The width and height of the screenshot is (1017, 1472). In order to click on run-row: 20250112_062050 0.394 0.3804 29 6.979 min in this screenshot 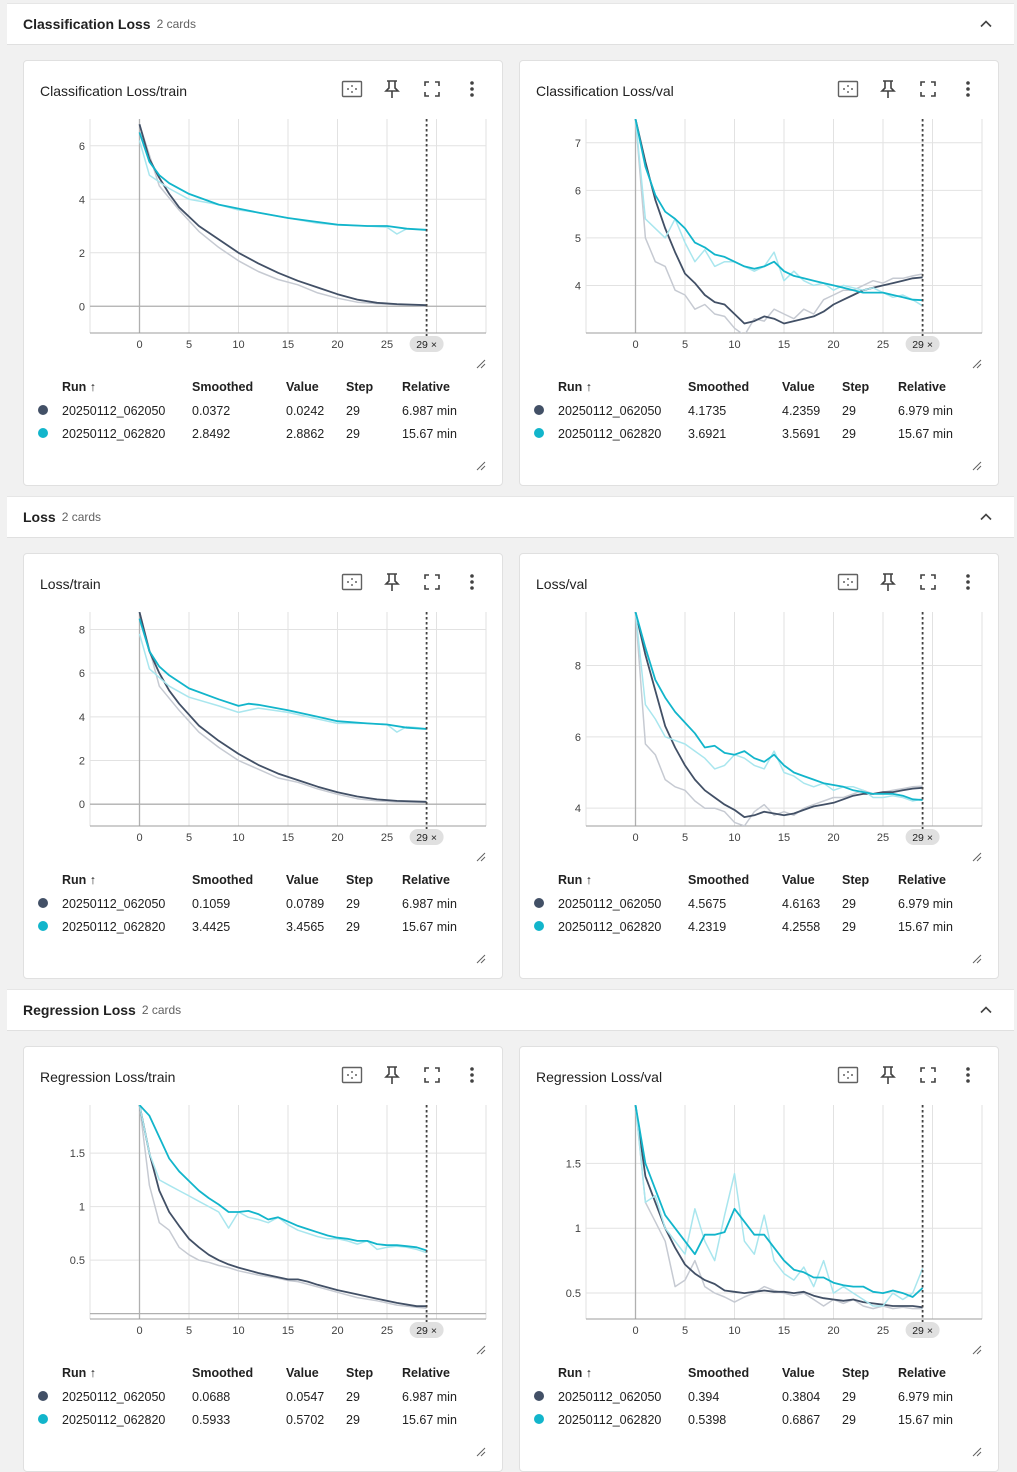, I will do `click(761, 1396)`.